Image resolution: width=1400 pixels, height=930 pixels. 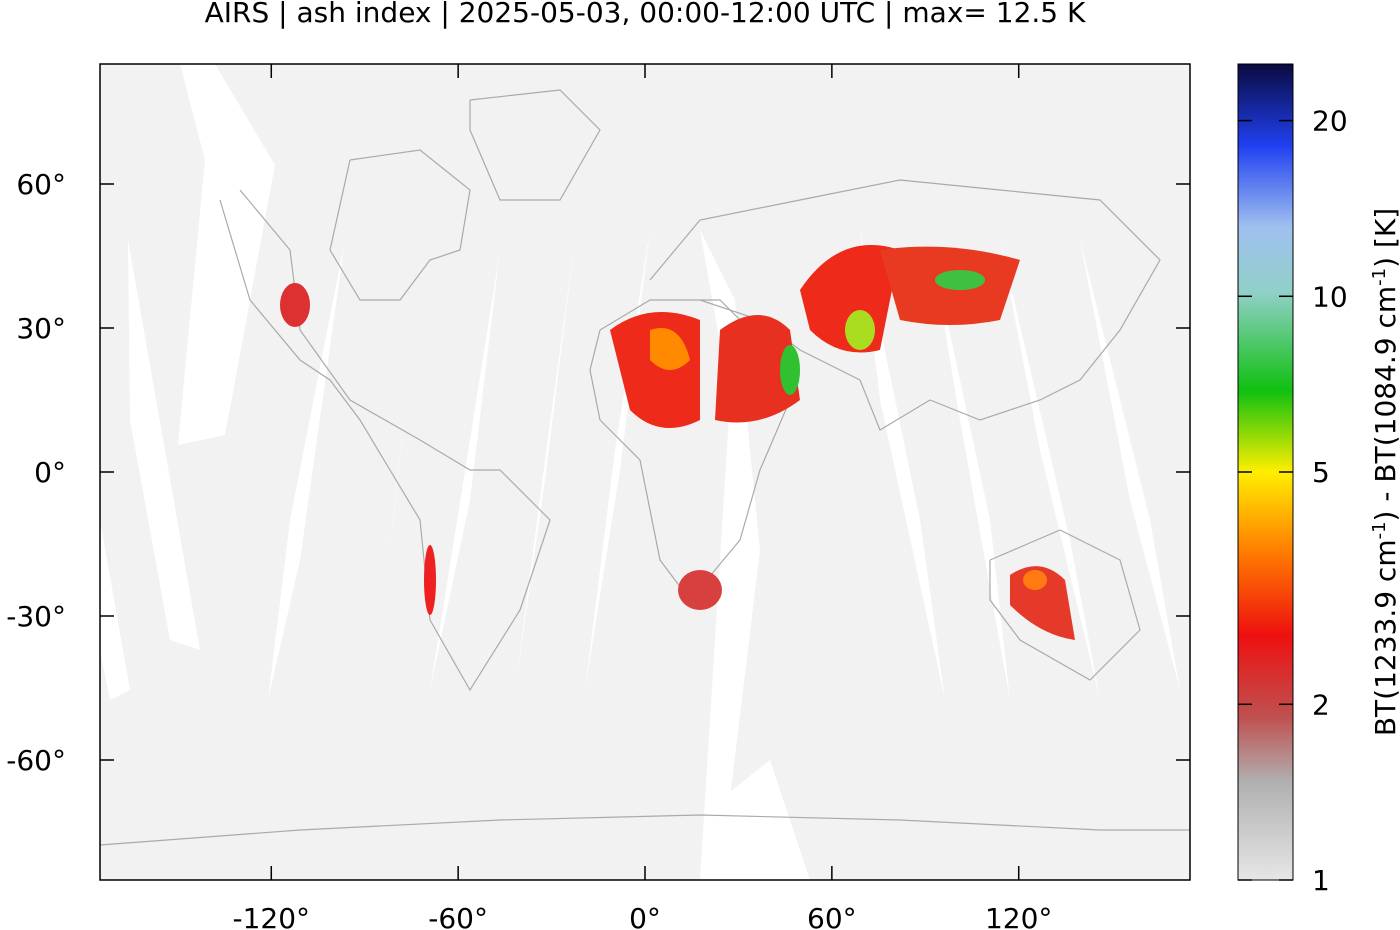 What do you see at coordinates (1330, 296) in the screenshot?
I see `colorbar-tick-label: 10` at bounding box center [1330, 296].